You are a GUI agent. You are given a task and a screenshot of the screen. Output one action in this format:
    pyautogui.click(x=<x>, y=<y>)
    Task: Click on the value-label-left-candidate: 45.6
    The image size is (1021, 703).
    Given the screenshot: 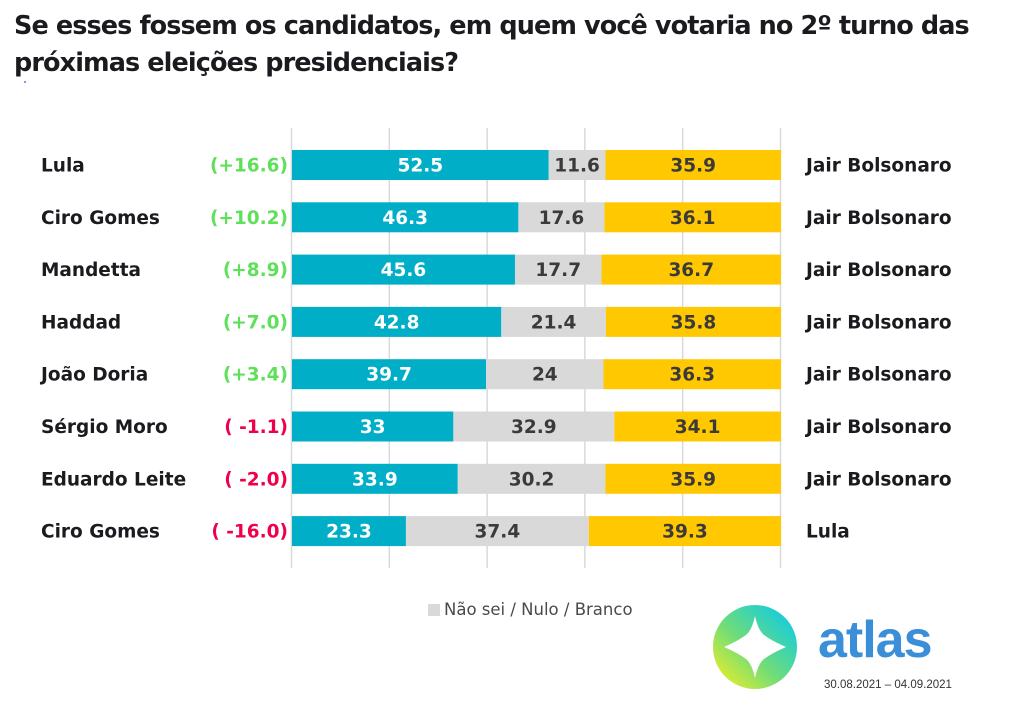 What is the action you would take?
    pyautogui.click(x=404, y=270)
    